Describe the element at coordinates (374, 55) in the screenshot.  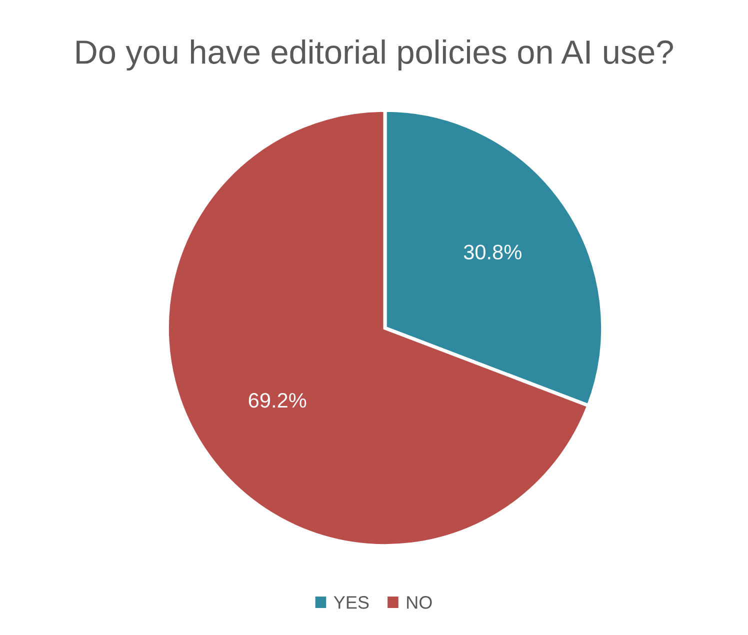
I see `chart-title: Do you have editorial policies on AI use?` at that location.